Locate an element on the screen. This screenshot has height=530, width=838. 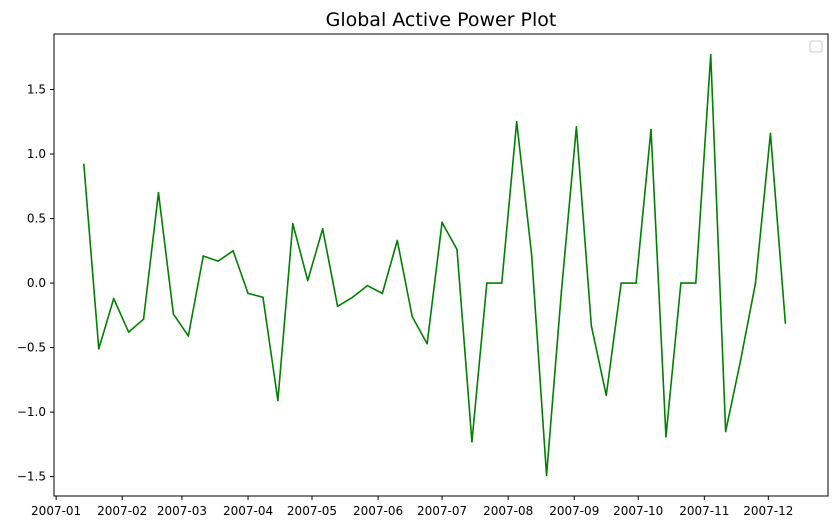
y-tick-label: −0.5 is located at coordinates (31, 348).